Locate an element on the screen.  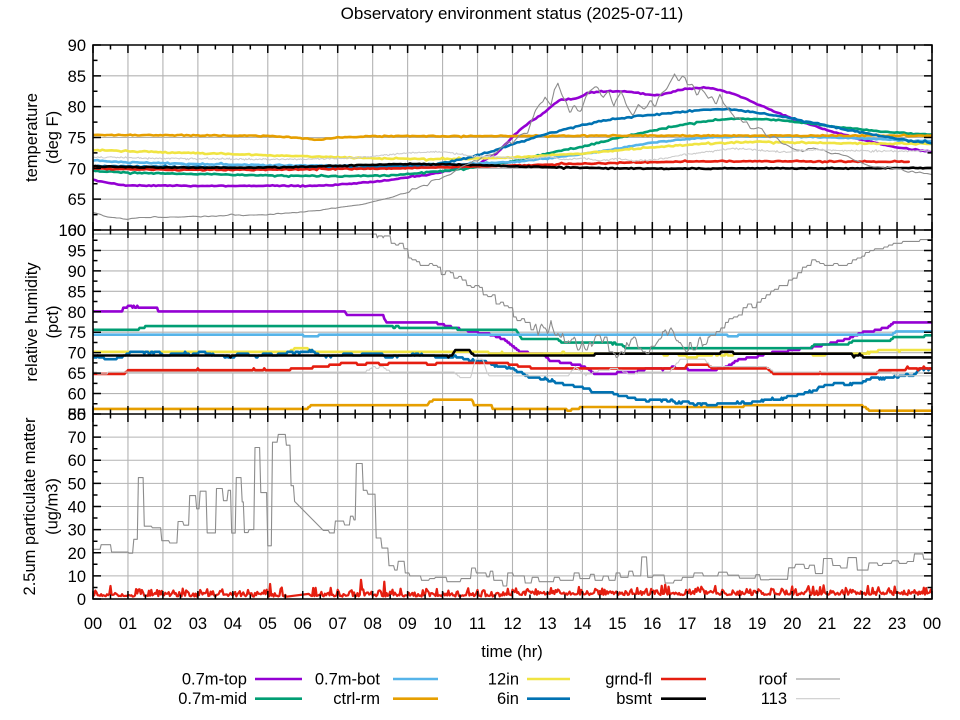
svg-text: 07 is located at coordinates (338, 624).